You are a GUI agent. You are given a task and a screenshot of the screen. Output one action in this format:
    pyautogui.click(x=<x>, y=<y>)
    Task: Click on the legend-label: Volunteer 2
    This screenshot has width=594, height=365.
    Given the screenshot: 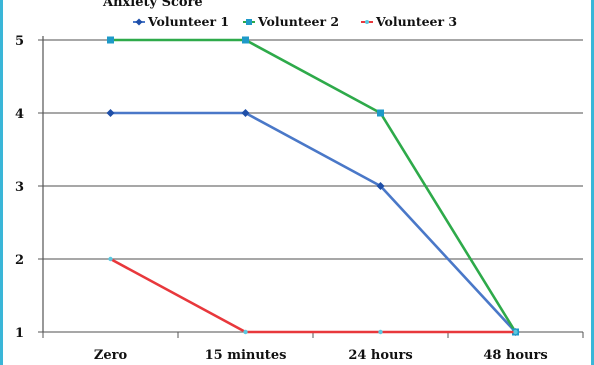 What is the action you would take?
    pyautogui.click(x=298, y=21)
    